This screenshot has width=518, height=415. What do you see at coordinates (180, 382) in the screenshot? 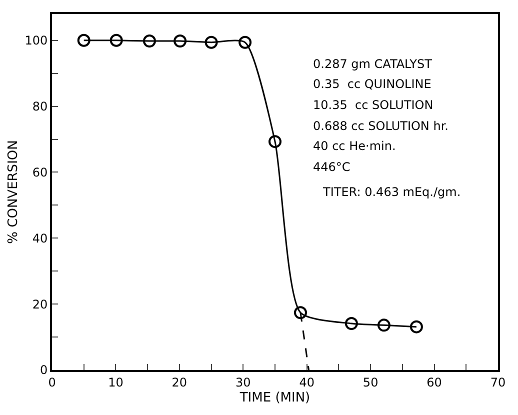
I see `x-tick-label: 20` at bounding box center [180, 382].